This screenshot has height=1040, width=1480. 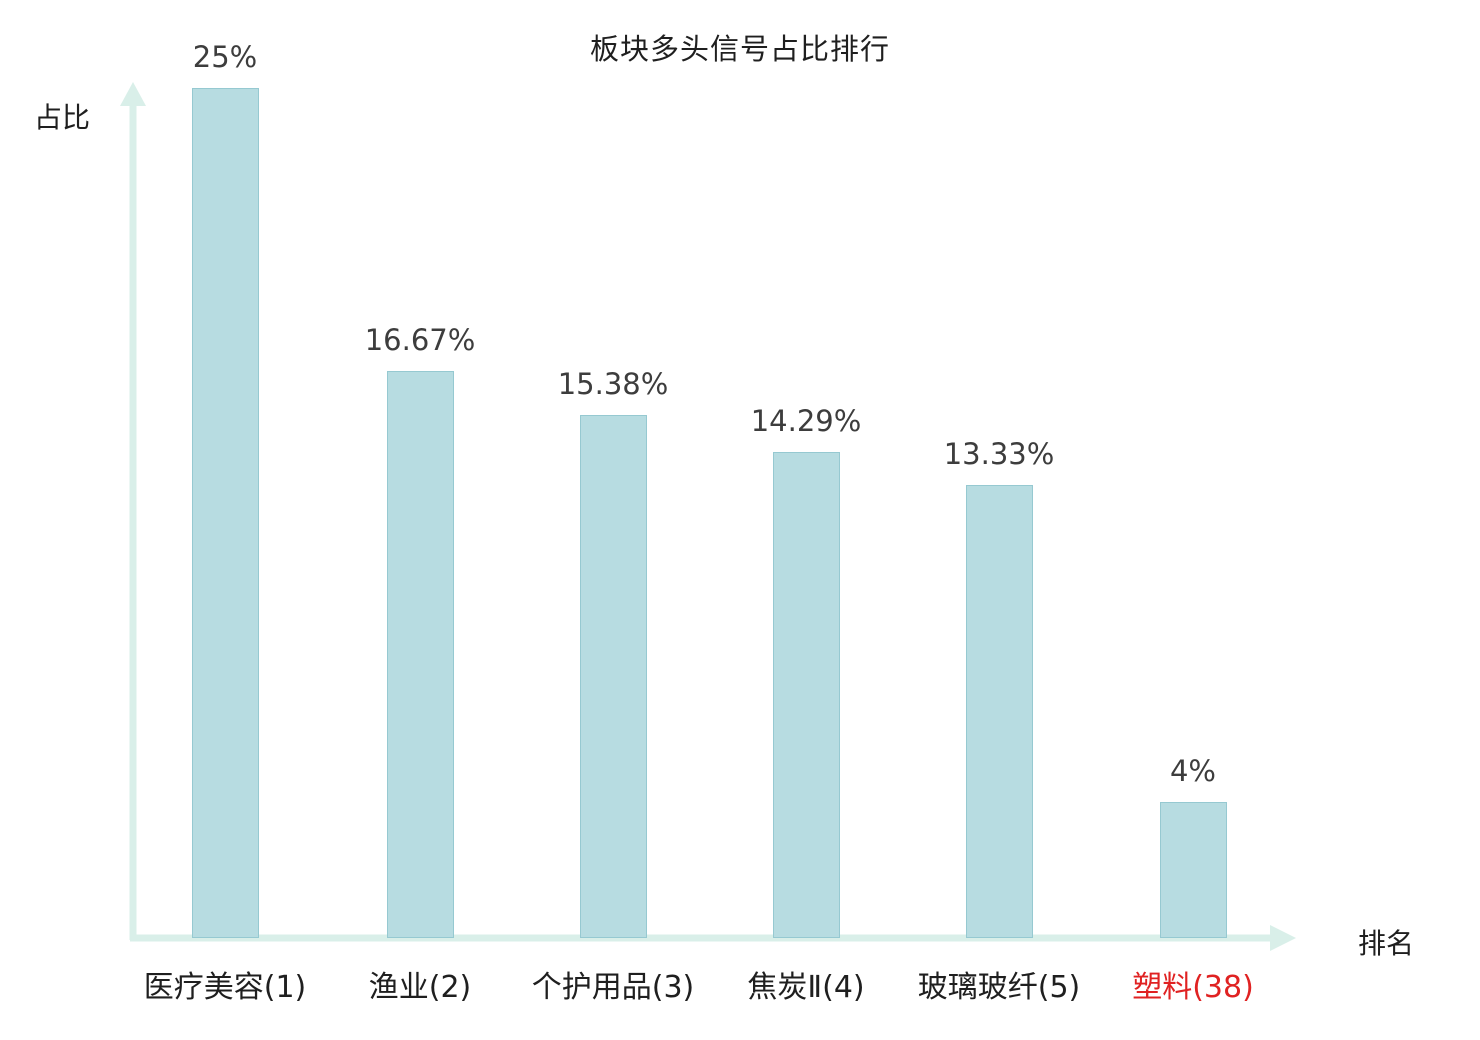 What do you see at coordinates (806, 987) in the screenshot?
I see `bar-category-label: 焦炭Ⅱ(4)` at bounding box center [806, 987].